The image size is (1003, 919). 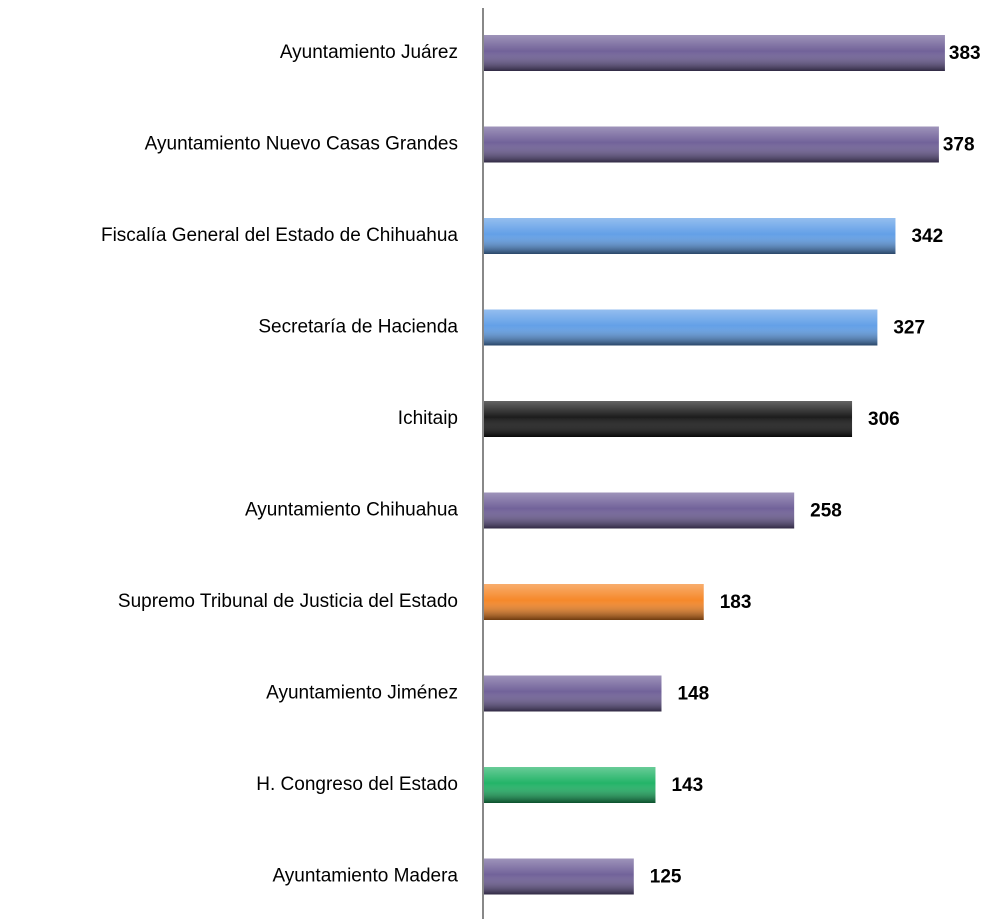 What do you see at coordinates (357, 784) in the screenshot?
I see `category-label: H. Congreso del Estado` at bounding box center [357, 784].